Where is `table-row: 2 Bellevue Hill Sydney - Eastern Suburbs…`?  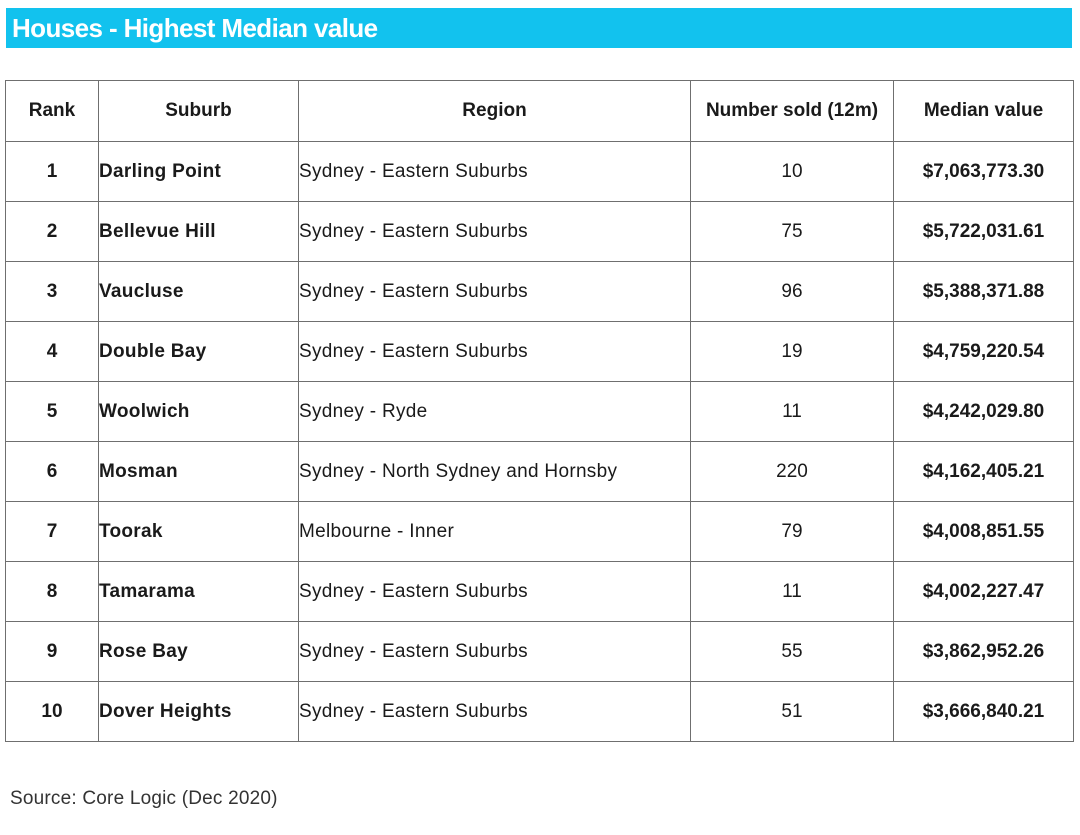
table-row: 2 Bellevue Hill Sydney - Eastern Suburbs… is located at coordinates (539, 231).